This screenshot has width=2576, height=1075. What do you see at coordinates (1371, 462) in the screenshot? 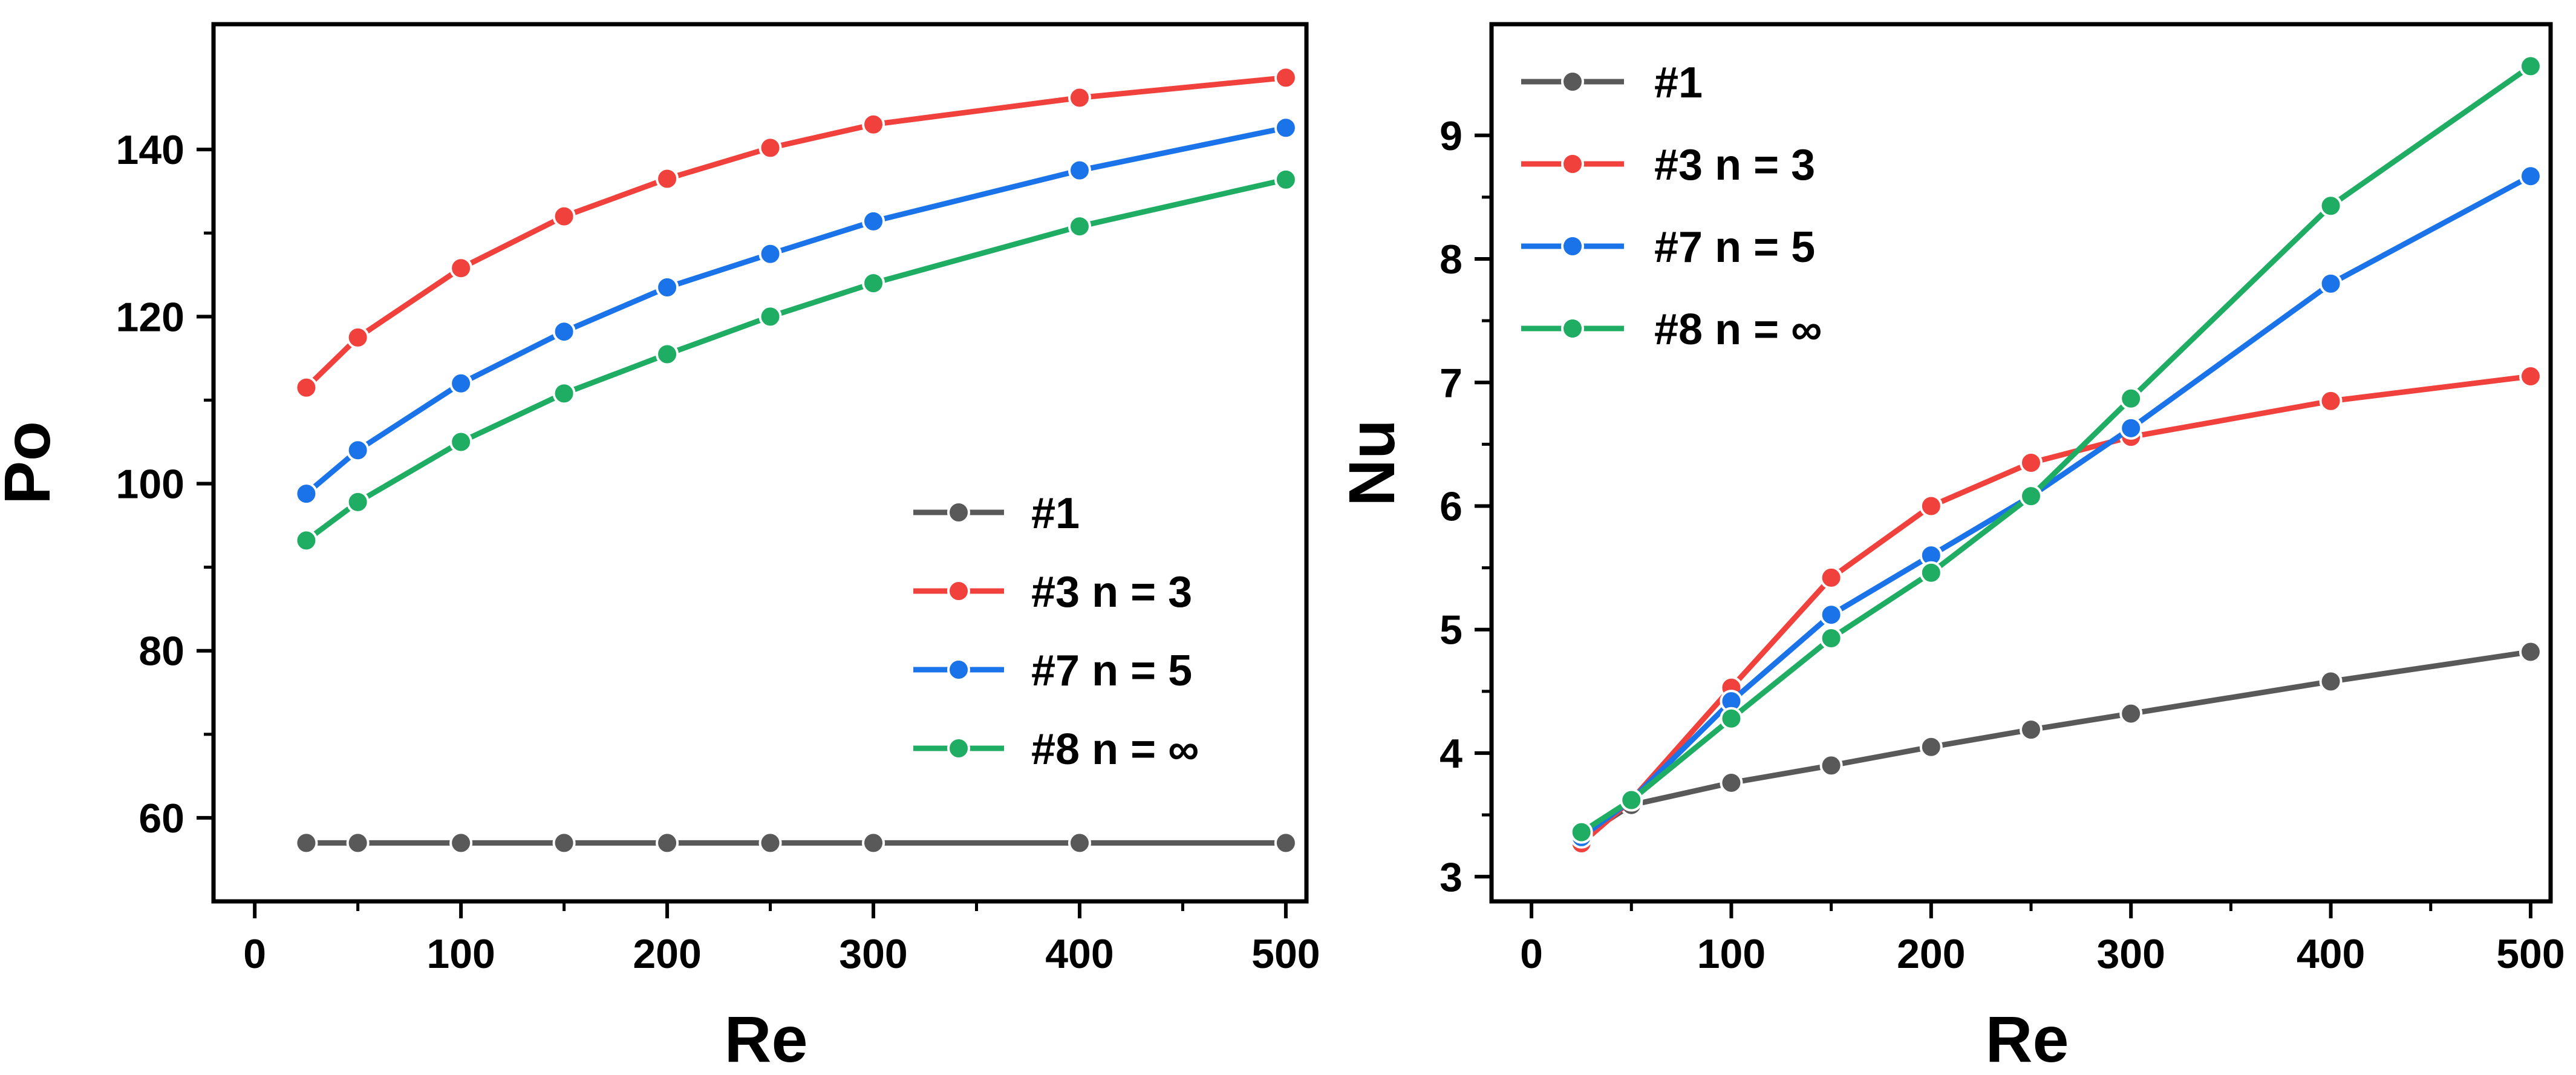
I see `y-axis-title: Nu` at bounding box center [1371, 462].